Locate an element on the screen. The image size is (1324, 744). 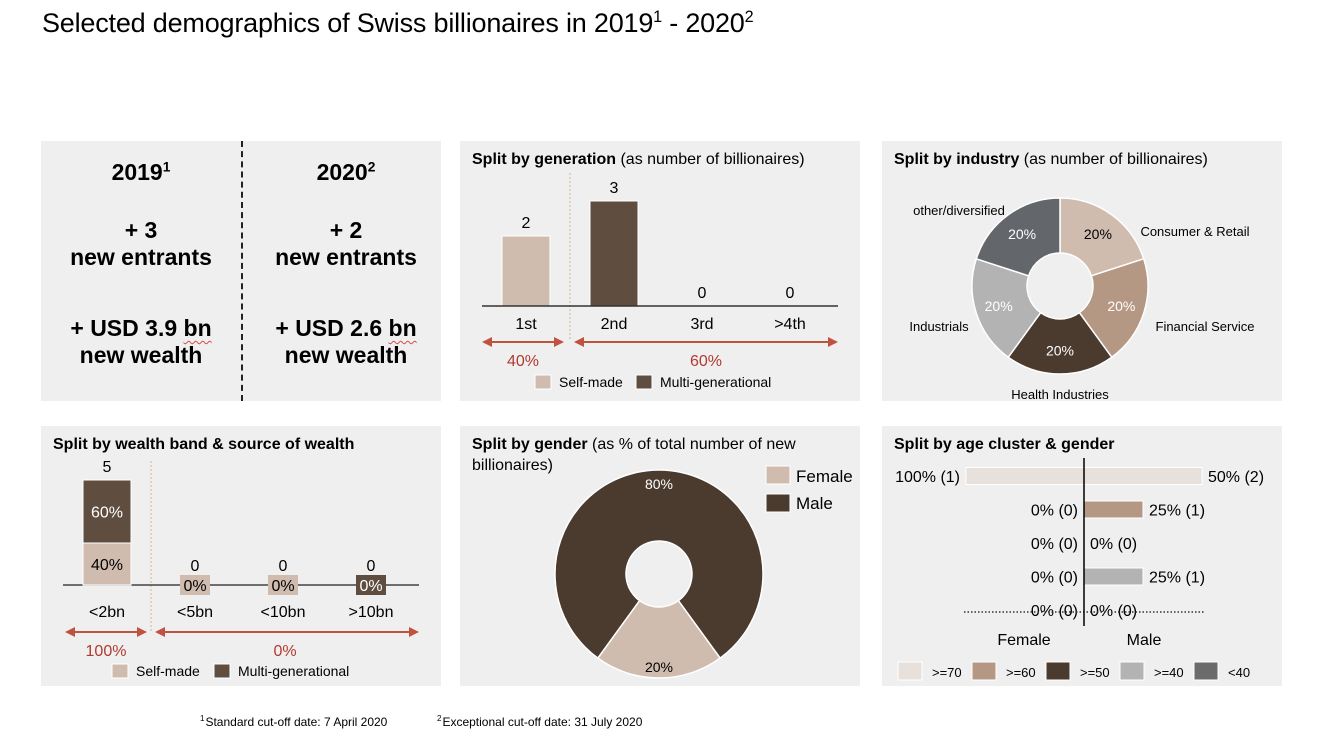
title-bold: Split by wealth band & source of wealth is located at coordinates (204, 444).